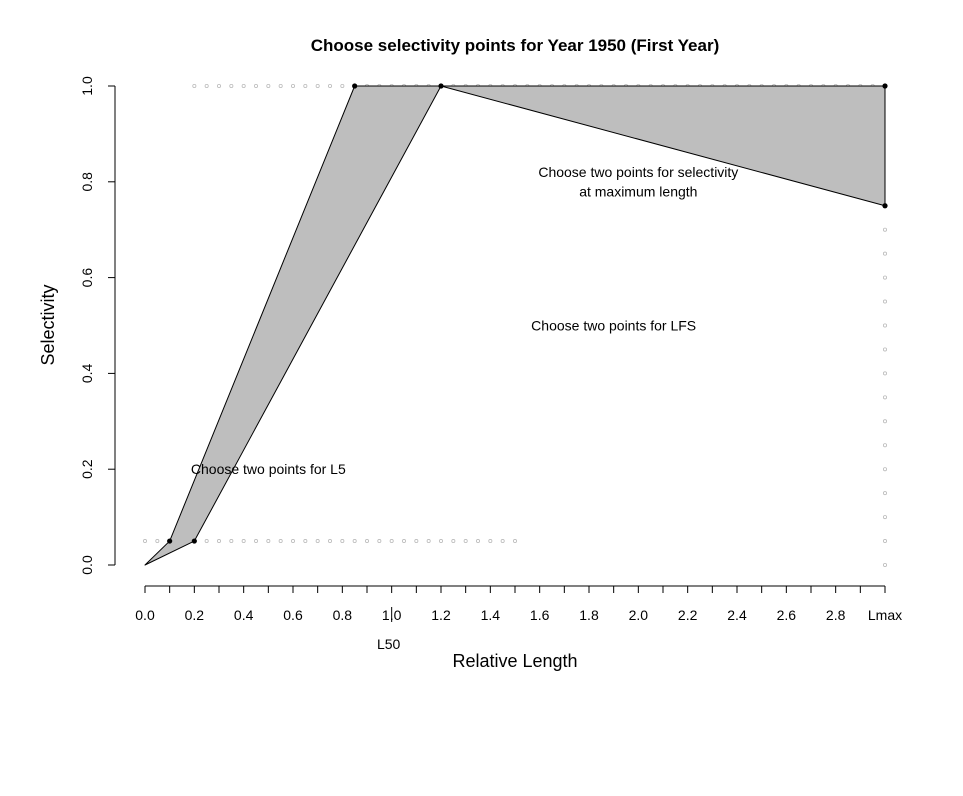 The image size is (963, 796). I want to click on x-tick-label: 0.6, so click(293, 615).